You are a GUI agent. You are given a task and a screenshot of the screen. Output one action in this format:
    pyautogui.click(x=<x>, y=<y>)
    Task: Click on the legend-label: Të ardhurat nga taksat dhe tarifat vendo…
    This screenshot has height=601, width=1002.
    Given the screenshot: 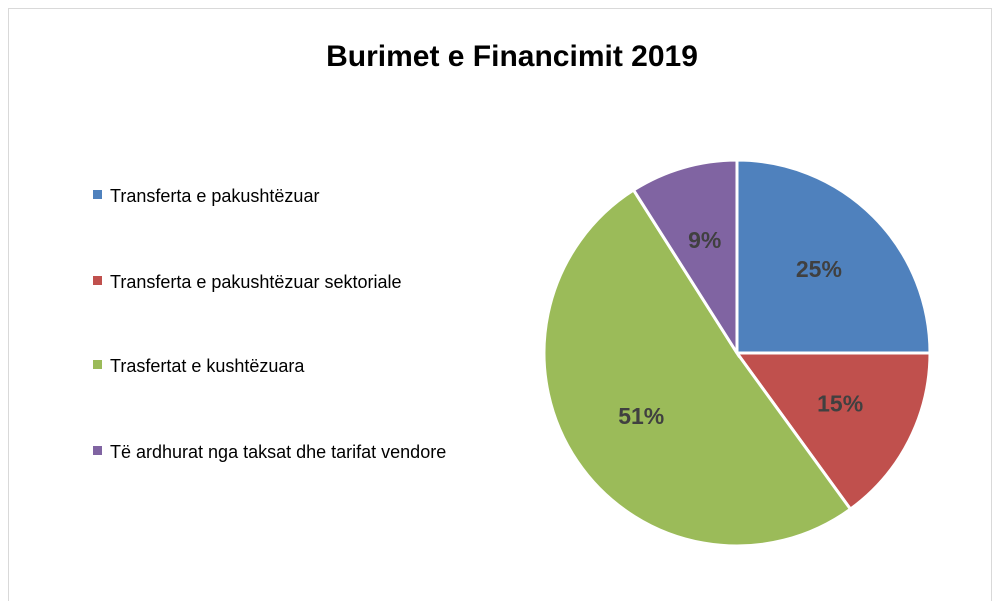 What is the action you would take?
    pyautogui.click(x=278, y=452)
    